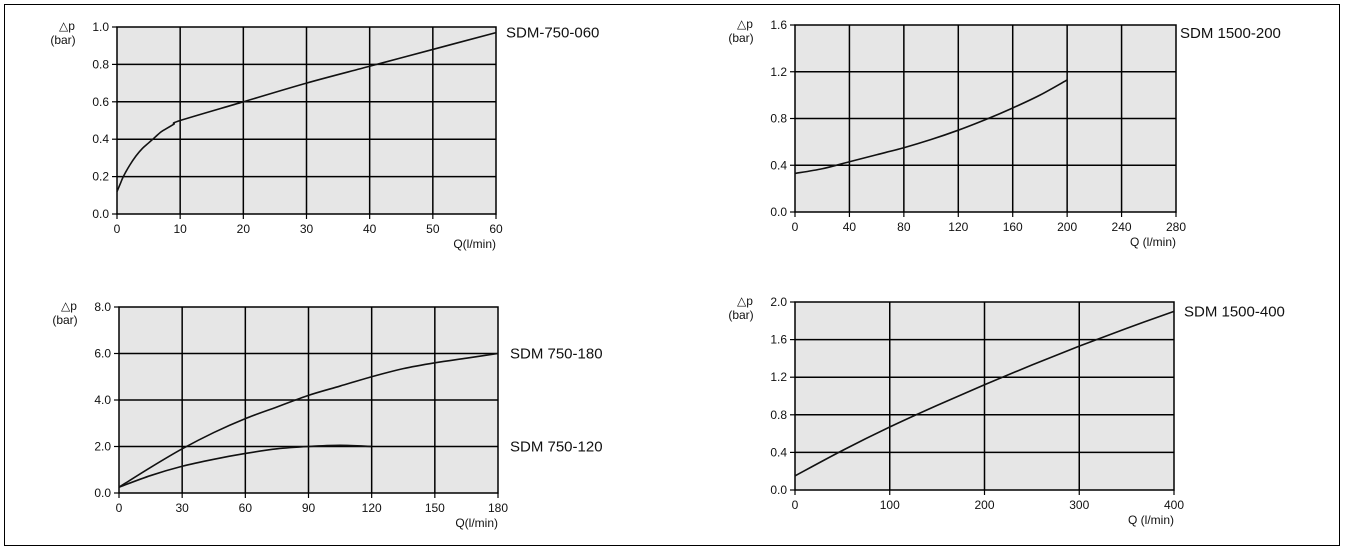 The width and height of the screenshot is (1346, 550). I want to click on x-tick-label: 180, so click(498, 508).